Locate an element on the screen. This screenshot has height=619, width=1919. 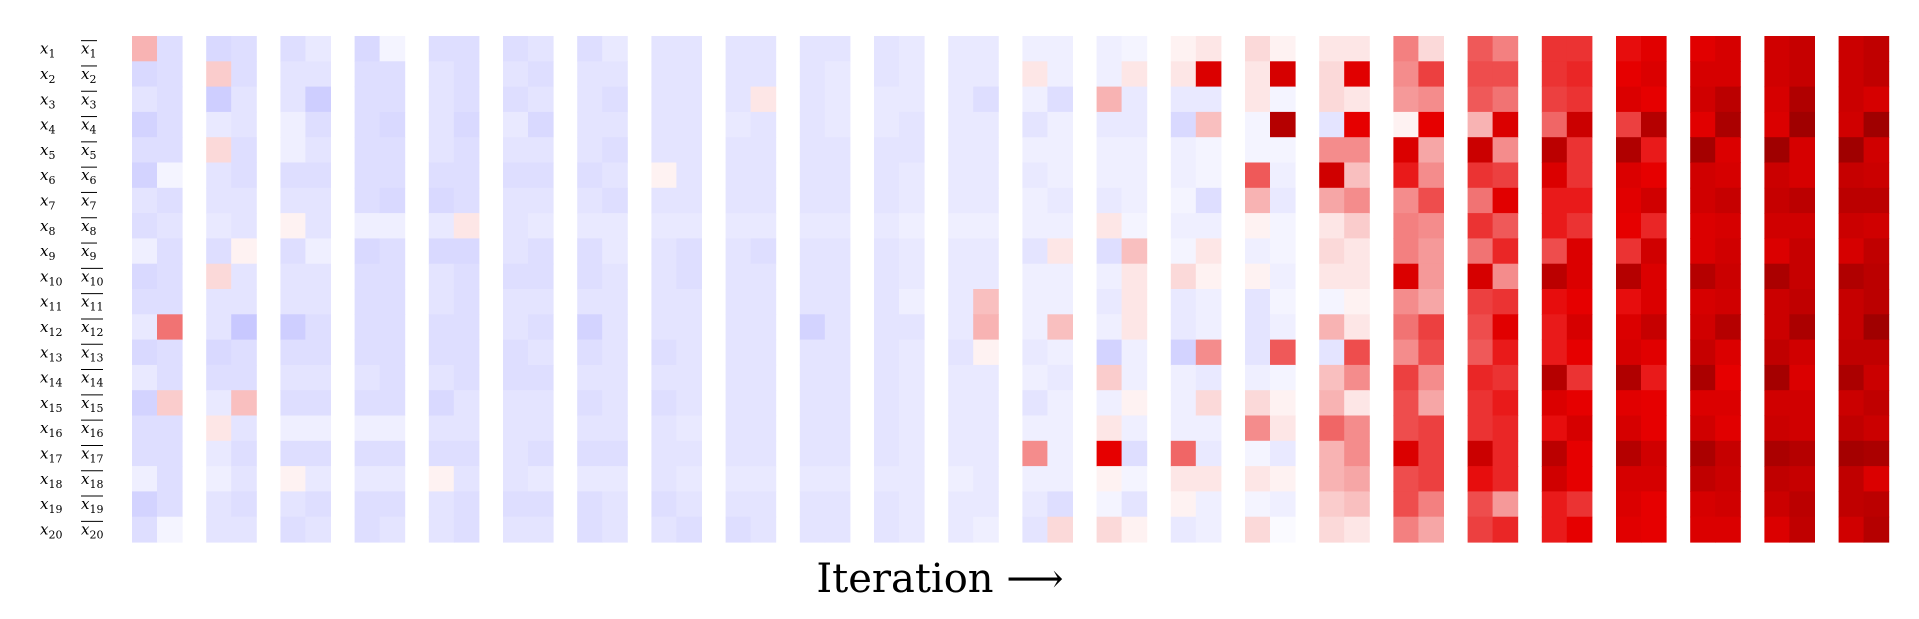
negated-row-label: x4 is located at coordinates (88, 126).